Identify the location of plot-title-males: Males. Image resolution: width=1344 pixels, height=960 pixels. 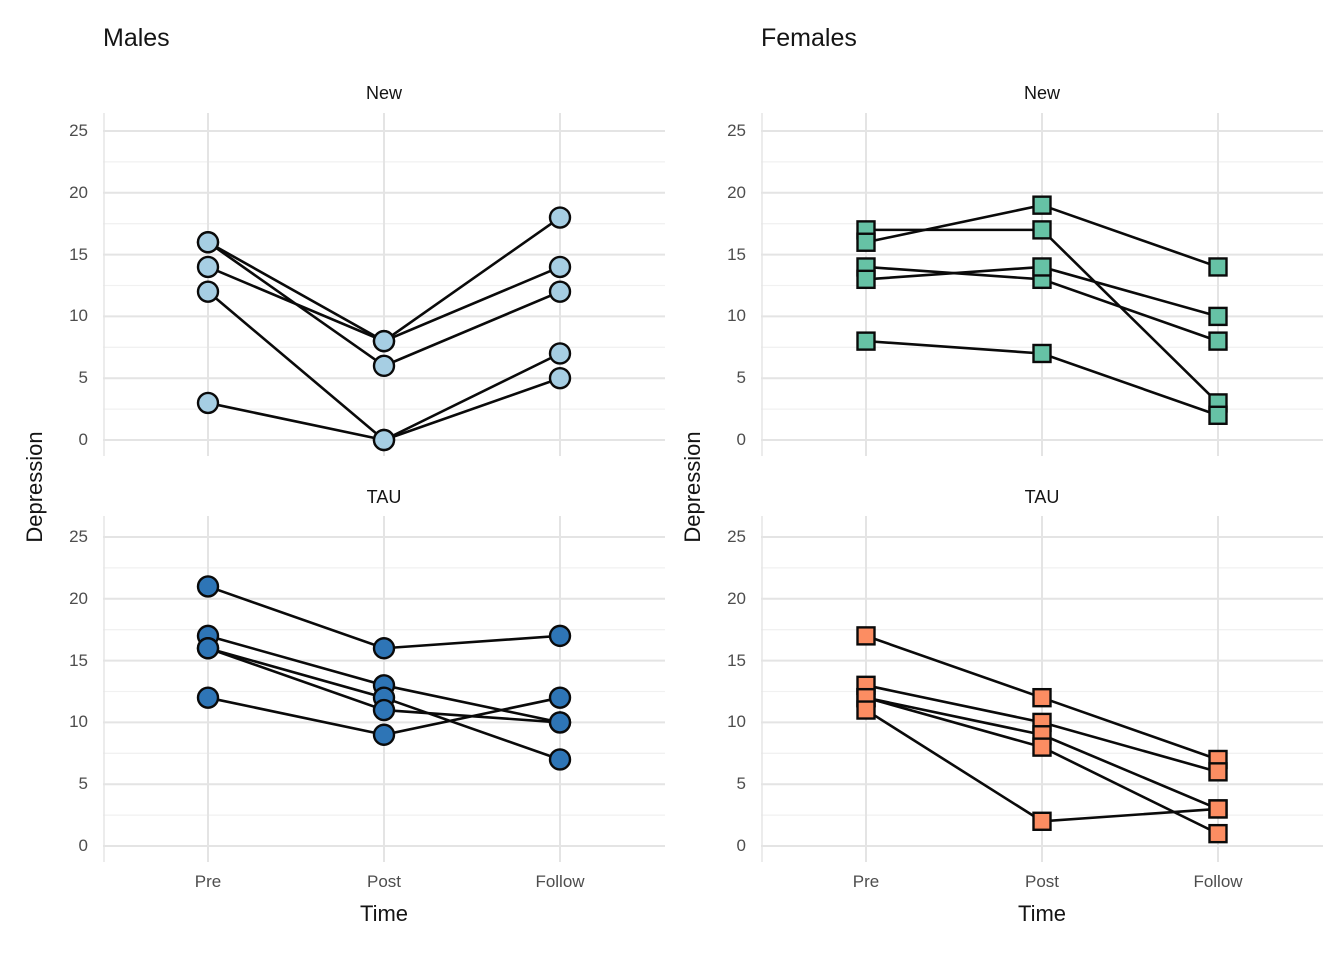
(136, 38).